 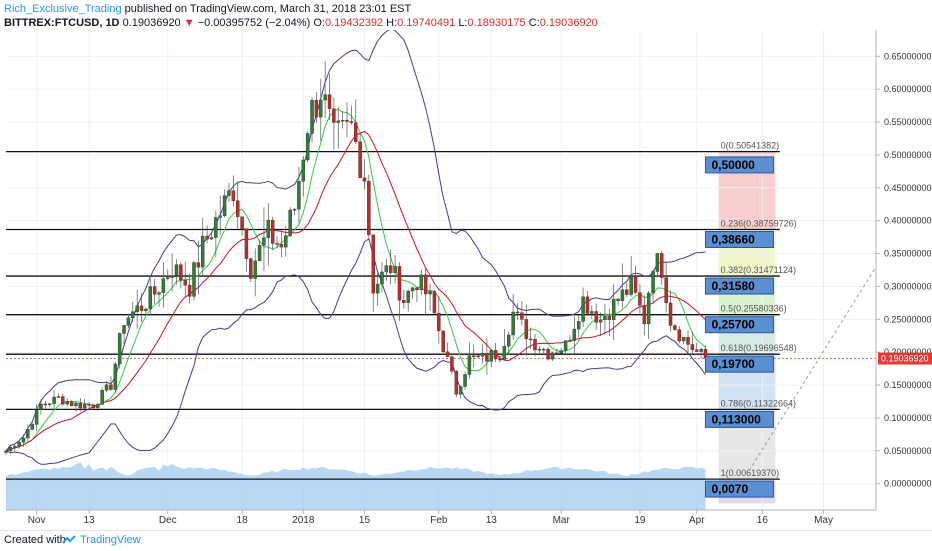 I want to click on projection-line-shape, so click(x=812, y=368).